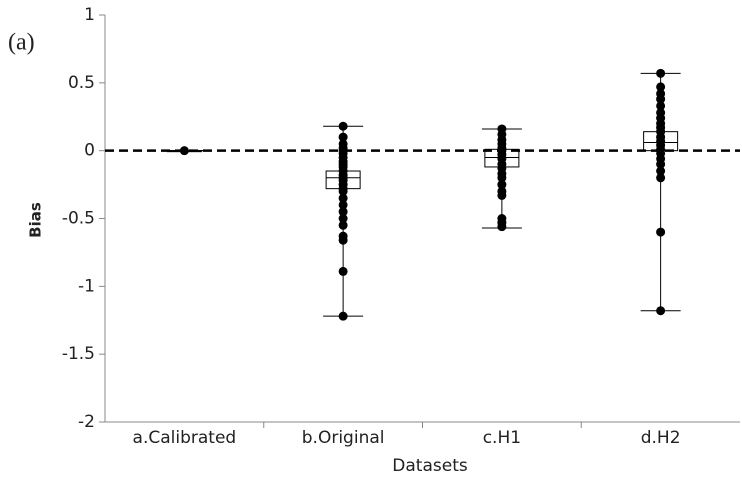 The width and height of the screenshot is (742, 480). What do you see at coordinates (78, 219) in the screenshot?
I see `y-tick-label: -0.5` at bounding box center [78, 219].